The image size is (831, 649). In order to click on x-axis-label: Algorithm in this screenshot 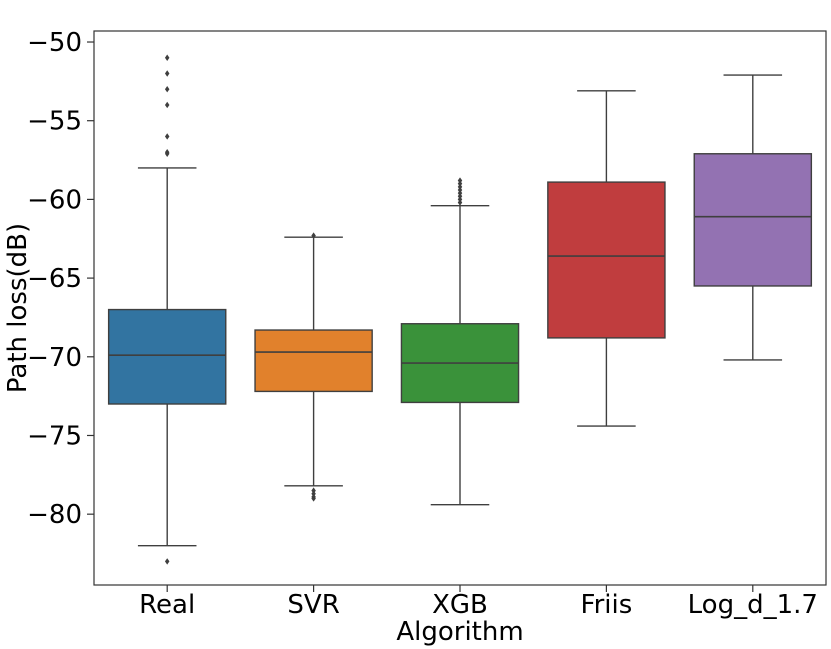, I will do `click(459, 632)`.